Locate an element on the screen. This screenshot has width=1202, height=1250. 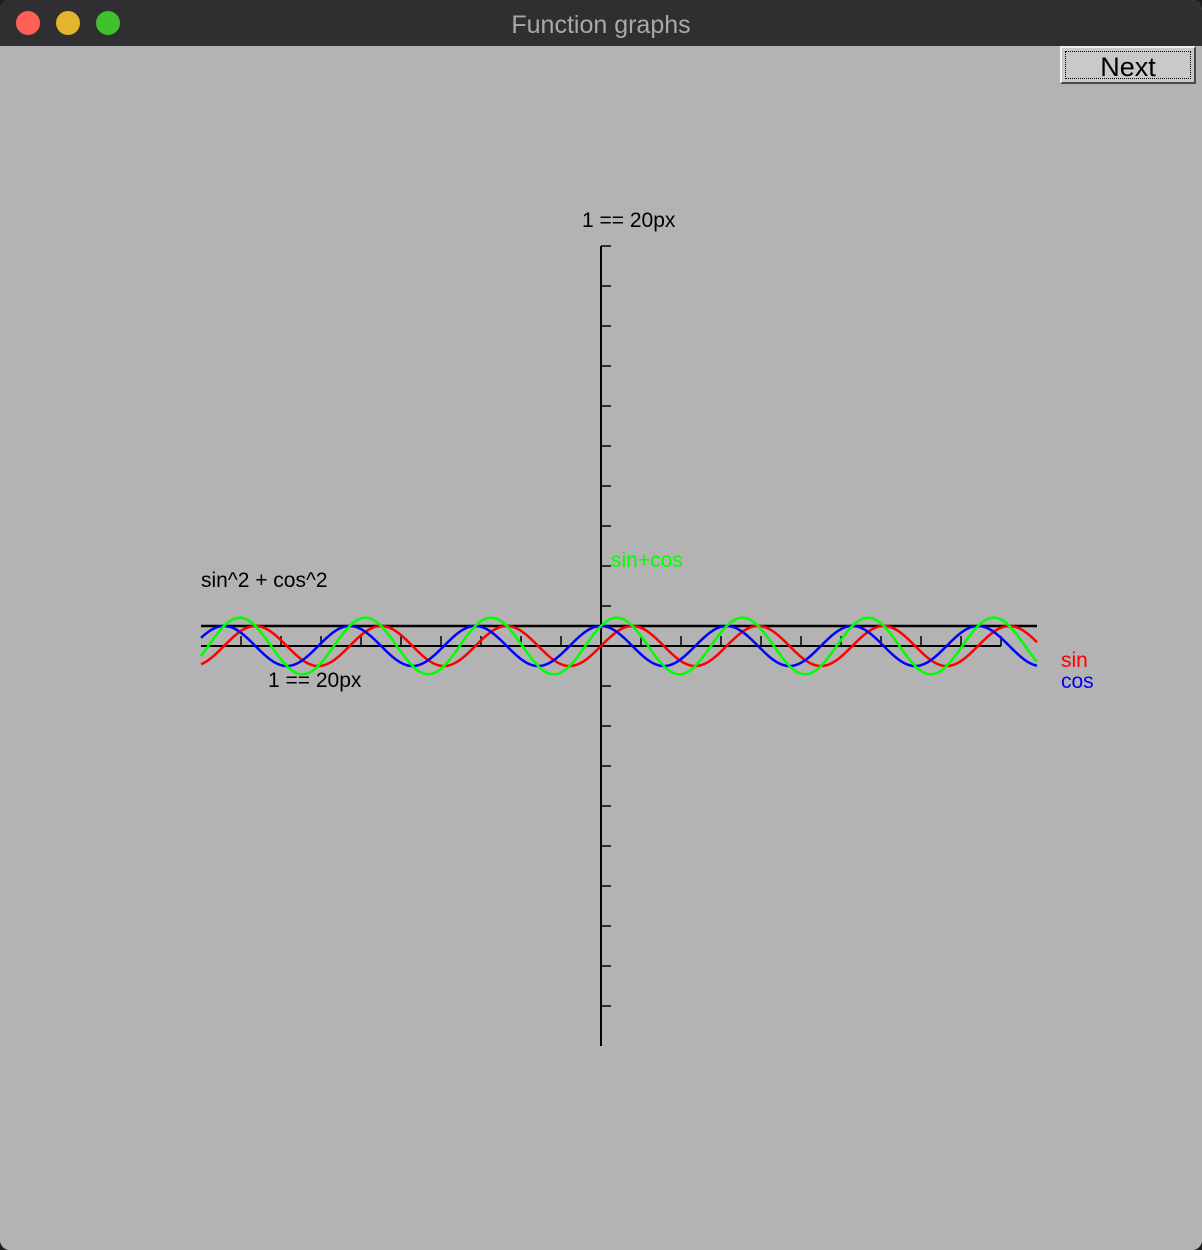
window-title: Function graphs is located at coordinates (601, 25).